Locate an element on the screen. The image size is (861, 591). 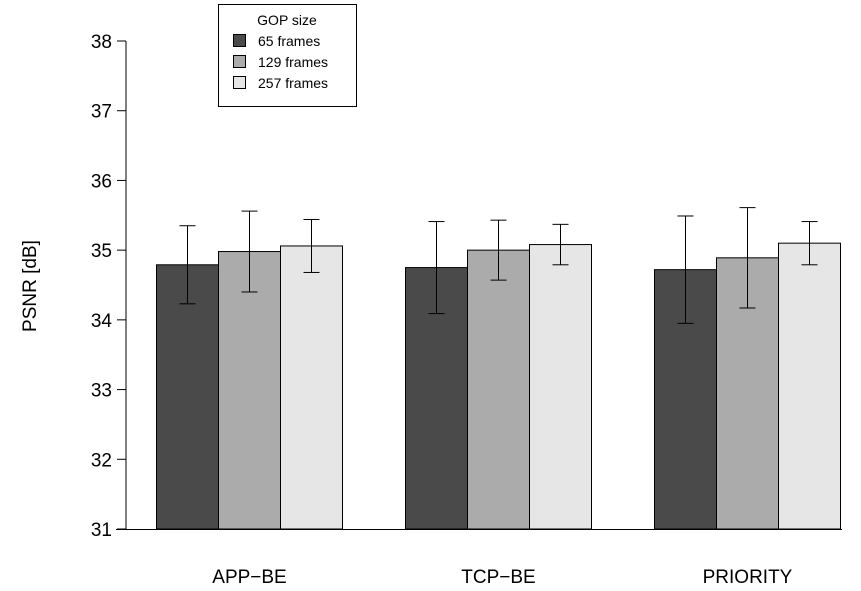
category-labels: APP−BE TCP−BE PRIORITY is located at coordinates (502, 577).